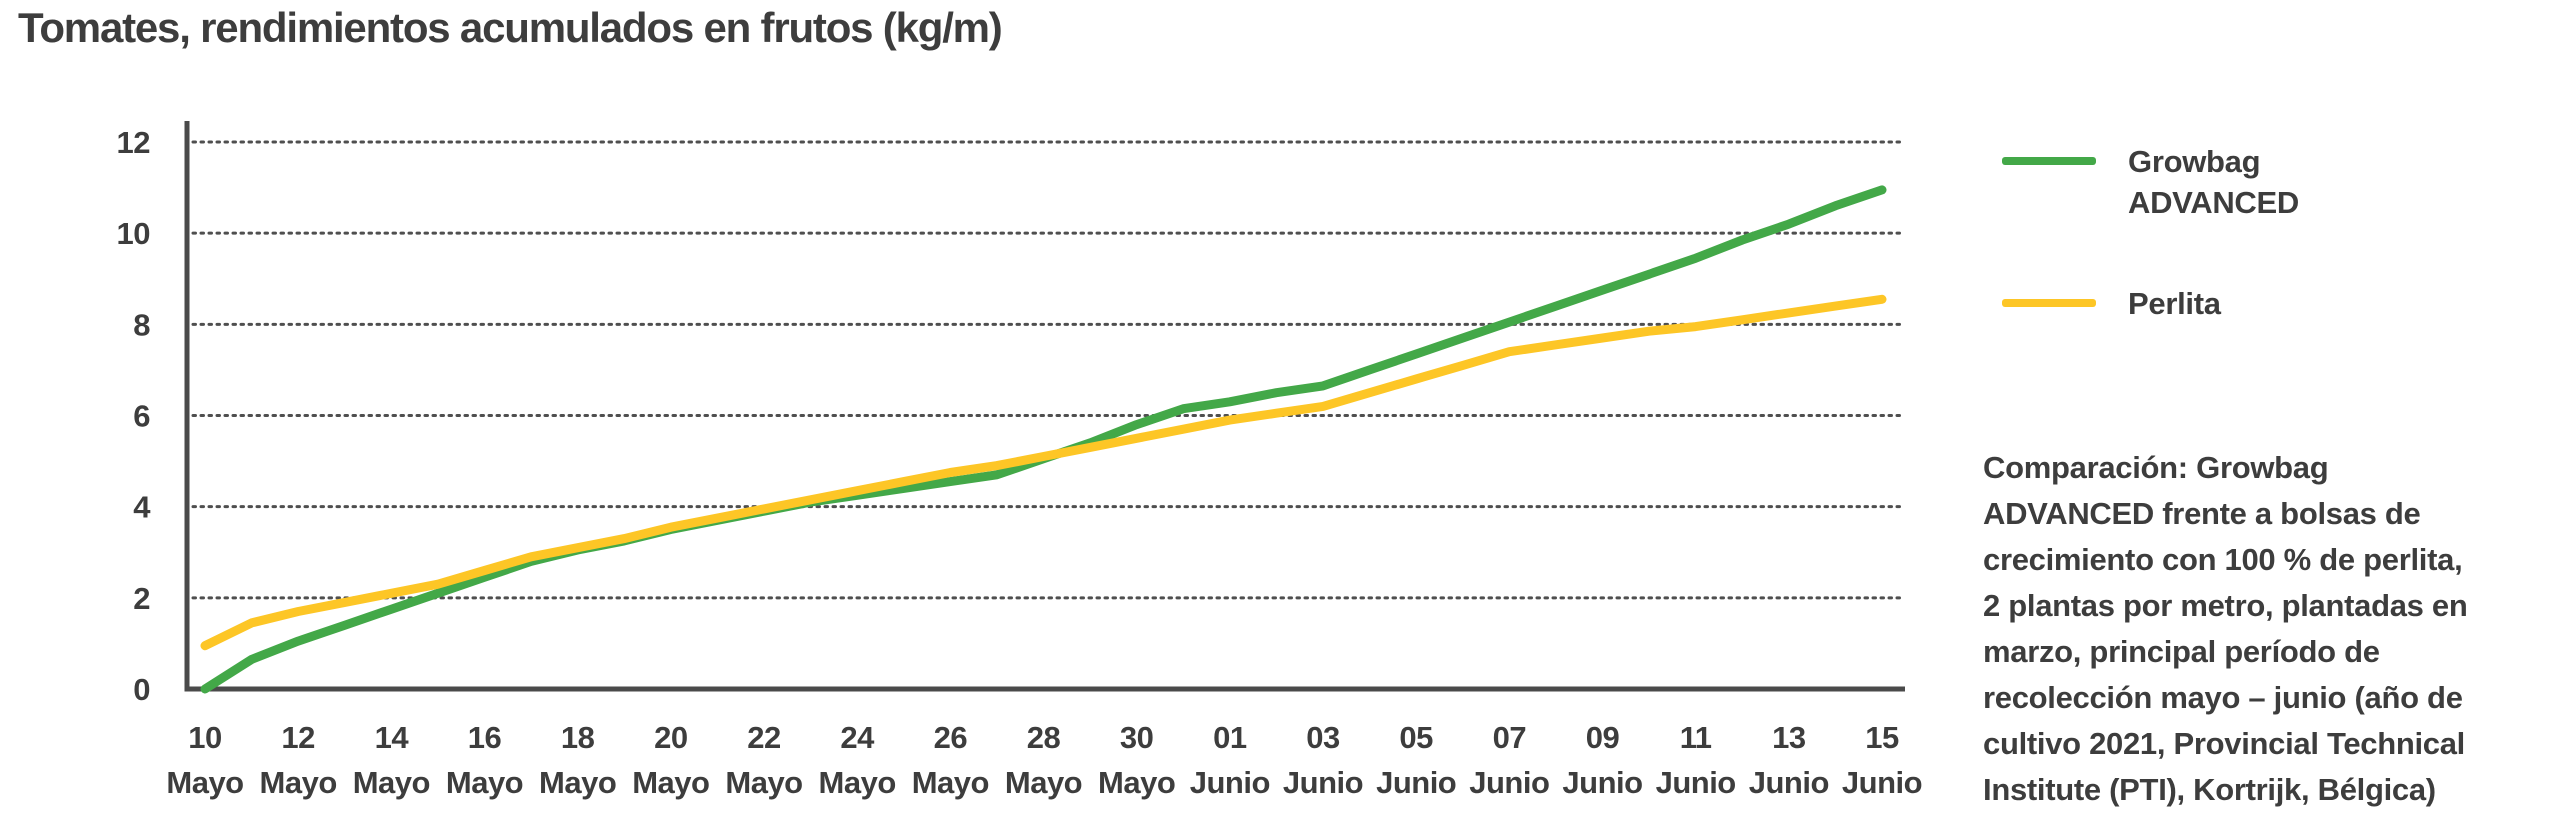 This screenshot has width=2560, height=821. Describe the element at coordinates (670, 782) in the screenshot. I see `x-tick-month-20-Mayo: Mayo` at that location.